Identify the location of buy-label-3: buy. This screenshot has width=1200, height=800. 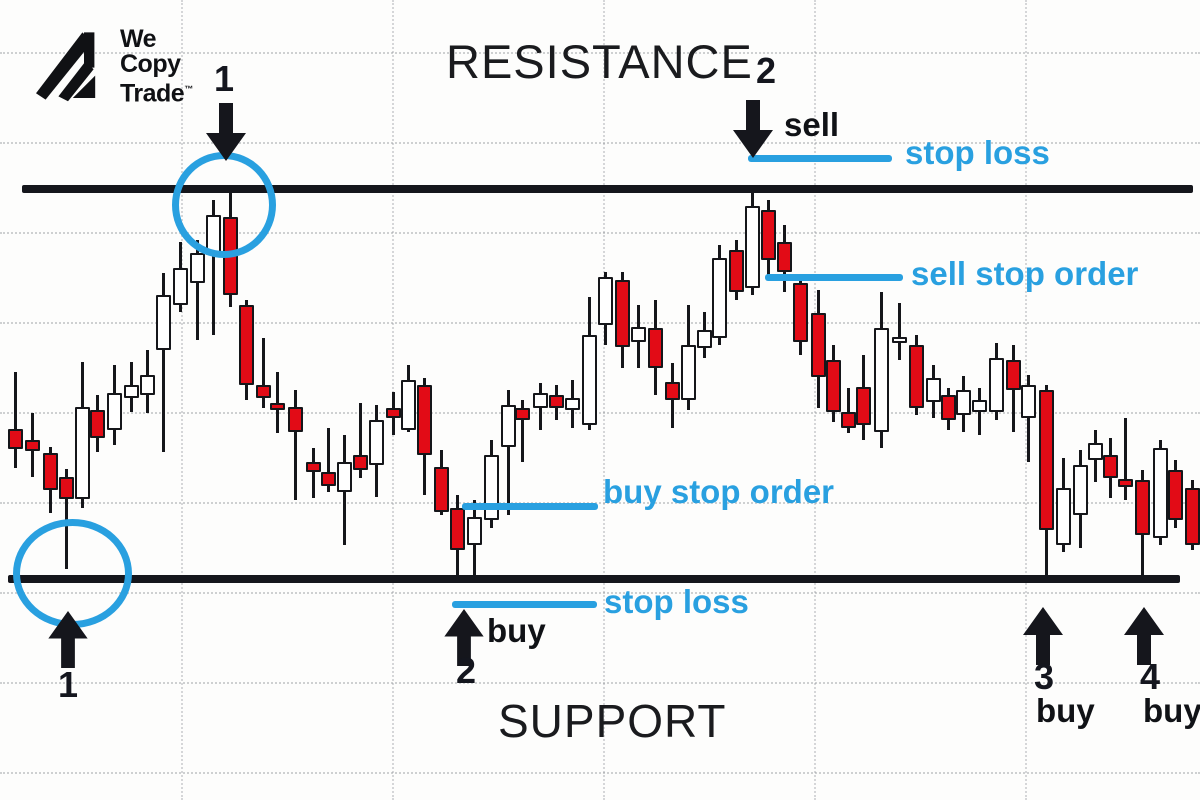
(1065, 710).